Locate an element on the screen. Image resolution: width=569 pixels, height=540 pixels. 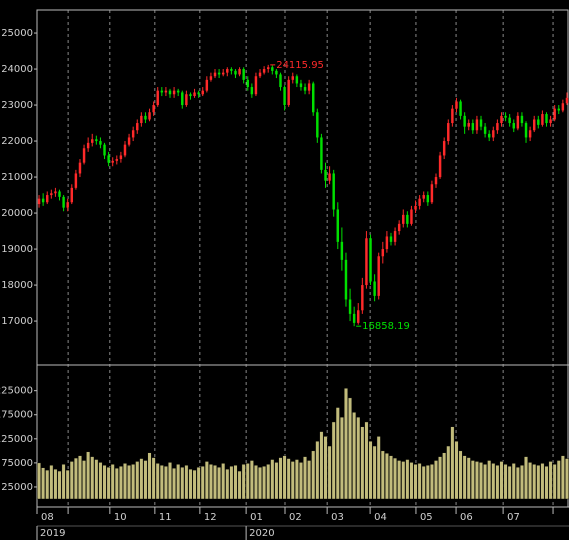
x-tick-label: 05 is located at coordinates (426, 517).